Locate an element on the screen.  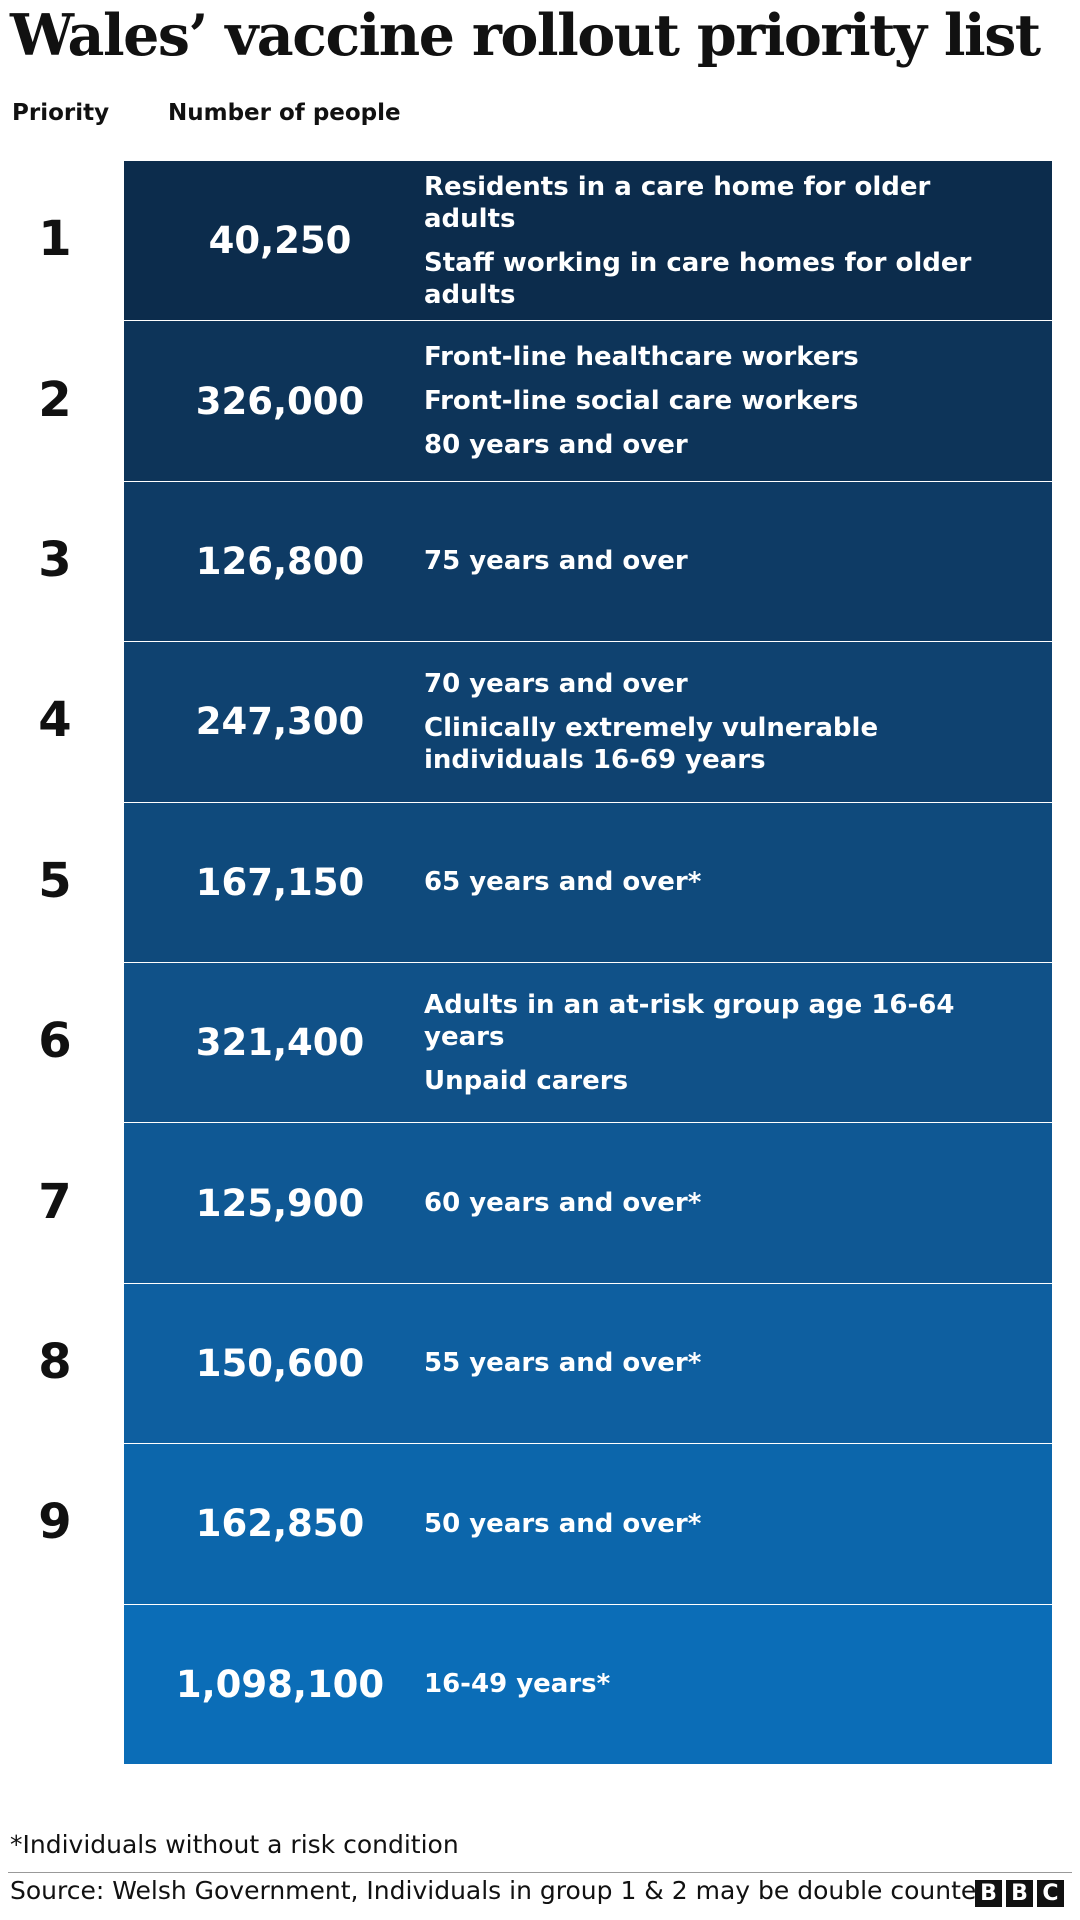
number-of-people: 40,250 is located at coordinates (280, 241).